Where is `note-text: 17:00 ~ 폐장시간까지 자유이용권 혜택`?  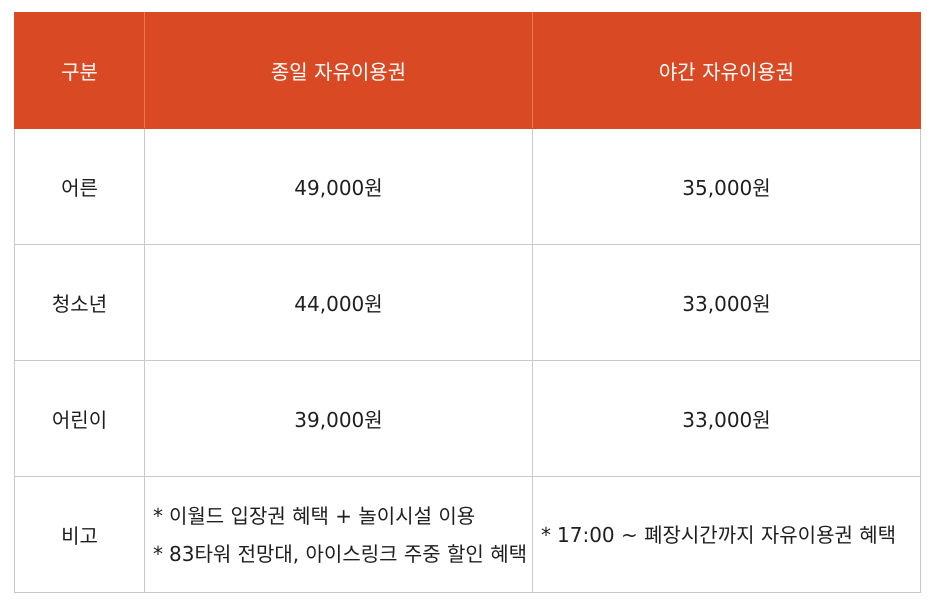
note-text: 17:00 ~ 폐장시간까지 자유이용권 혜택 is located at coordinates (727, 534).